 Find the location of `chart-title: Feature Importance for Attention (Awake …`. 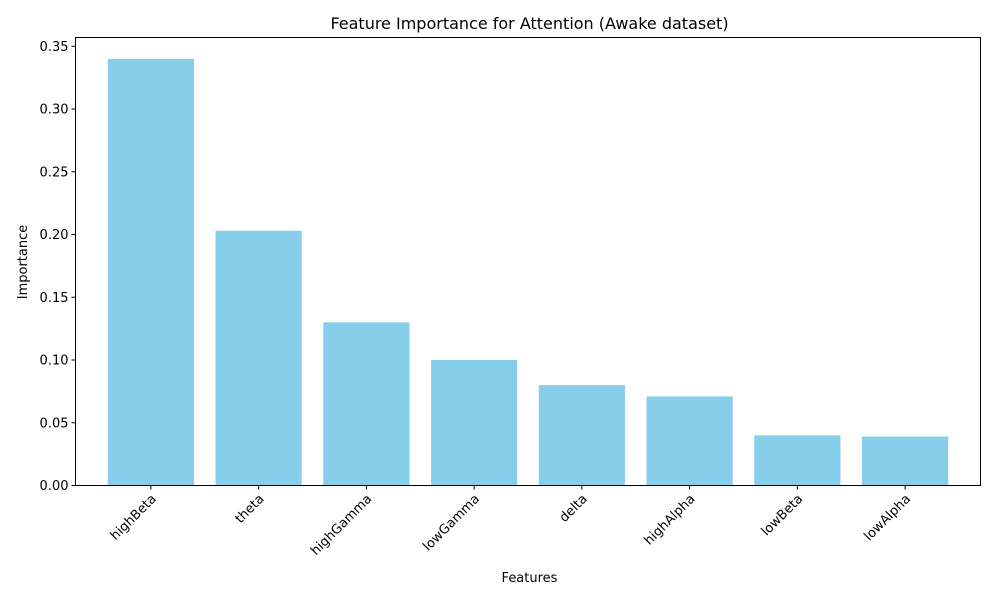

chart-title: Feature Importance for Attention (Awake … is located at coordinates (529, 23).